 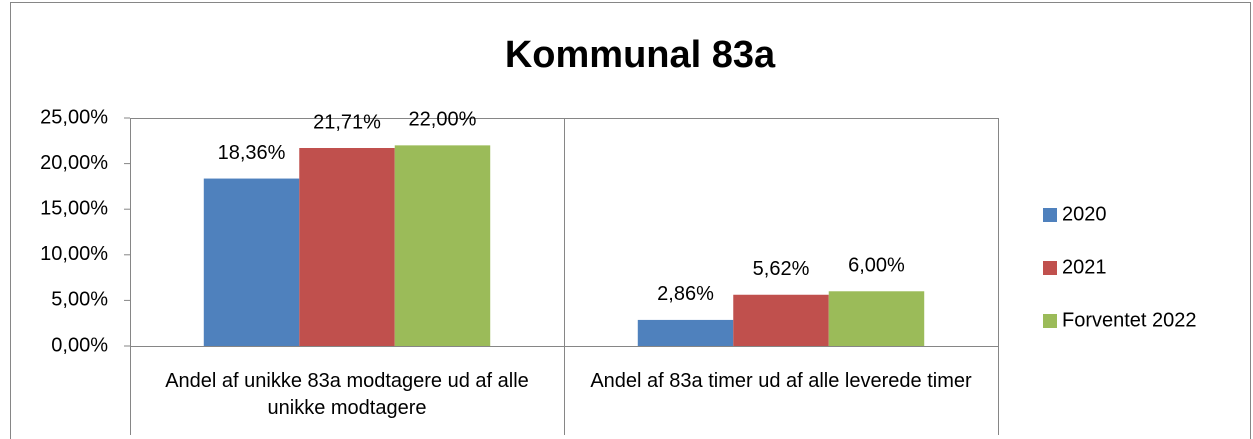 What do you see at coordinates (74, 117) in the screenshot?
I see `y-tick-label: 25,00%` at bounding box center [74, 117].